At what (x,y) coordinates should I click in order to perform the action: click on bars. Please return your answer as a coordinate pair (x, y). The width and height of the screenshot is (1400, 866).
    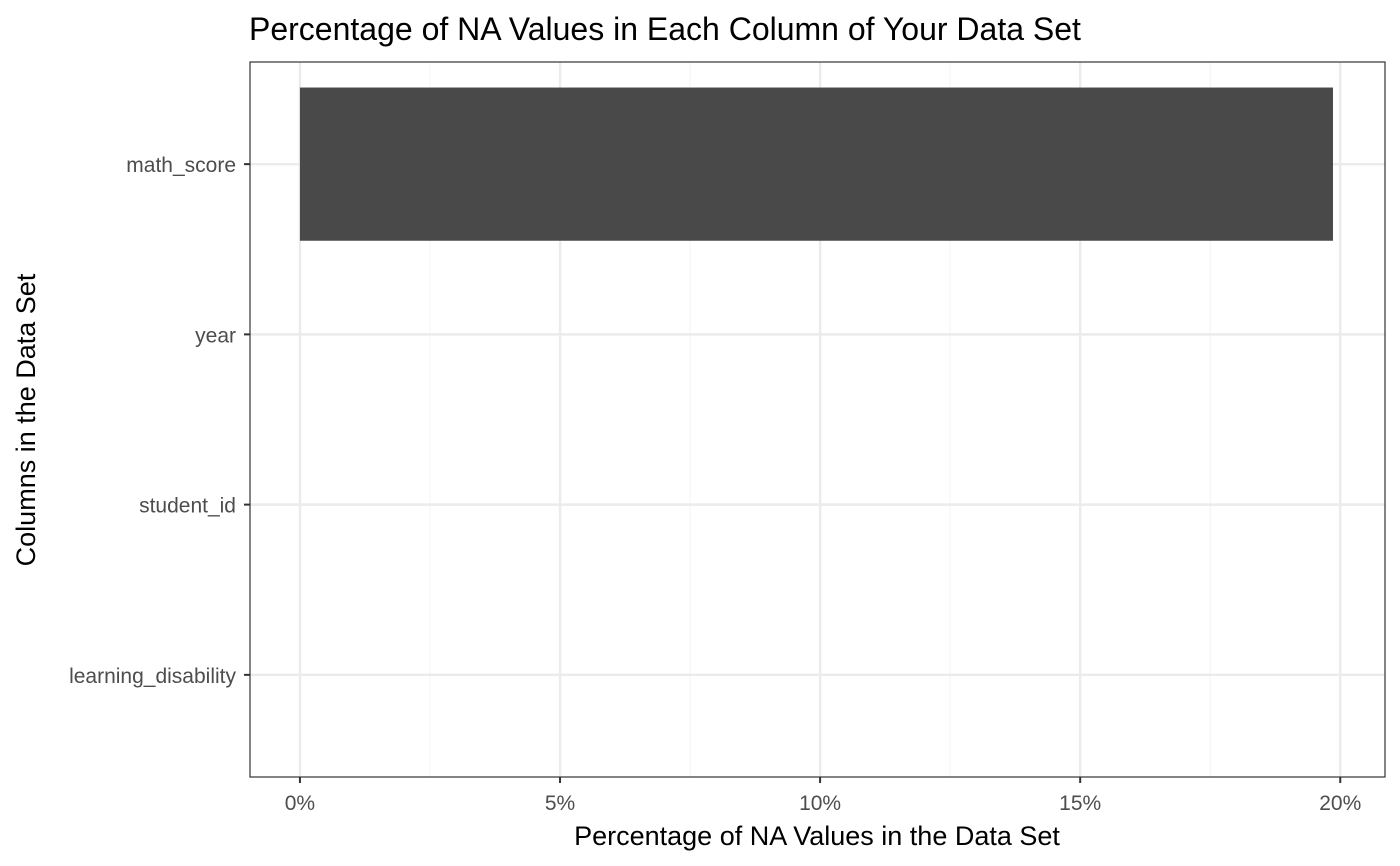
    Looking at the image, I should click on (816, 164).